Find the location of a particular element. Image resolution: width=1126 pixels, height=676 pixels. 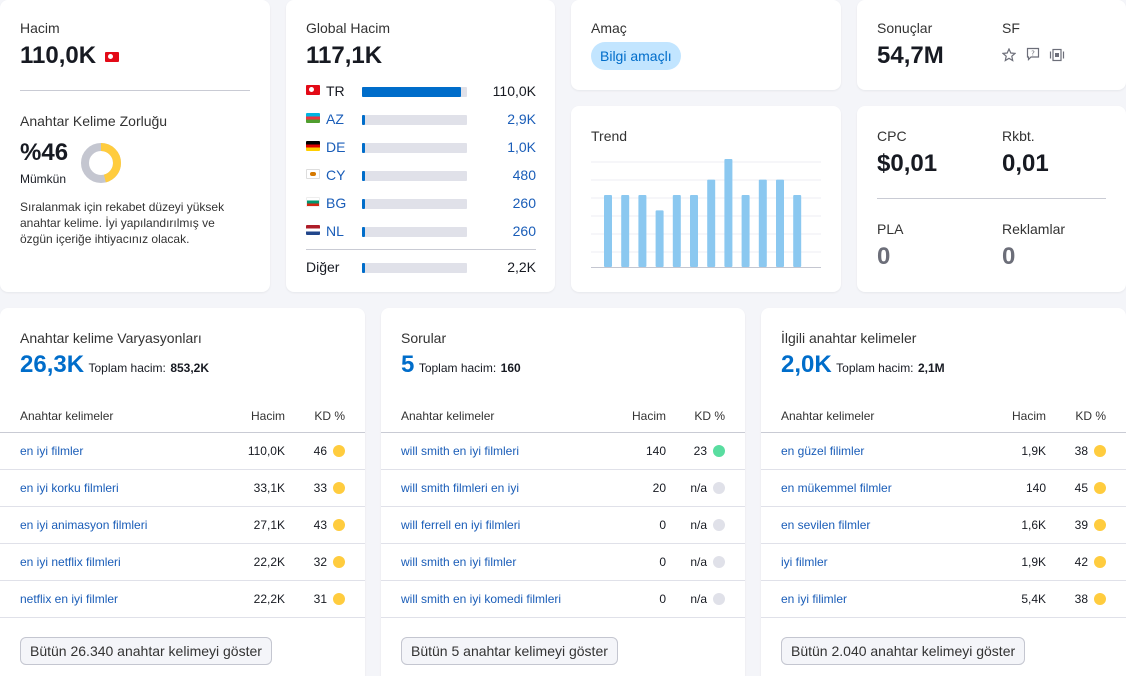

variations-total-value: 853,2K is located at coordinates (190, 368).